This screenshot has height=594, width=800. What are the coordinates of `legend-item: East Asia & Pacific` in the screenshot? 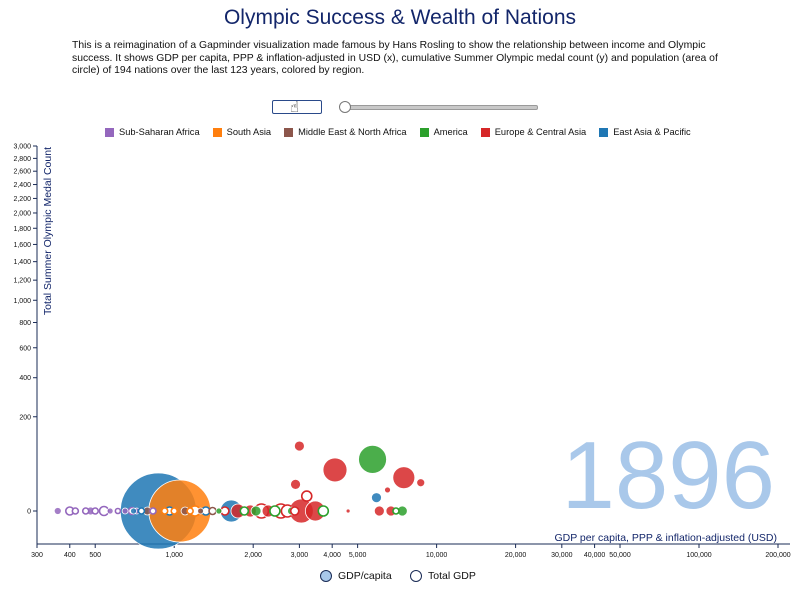 It's located at (645, 132).